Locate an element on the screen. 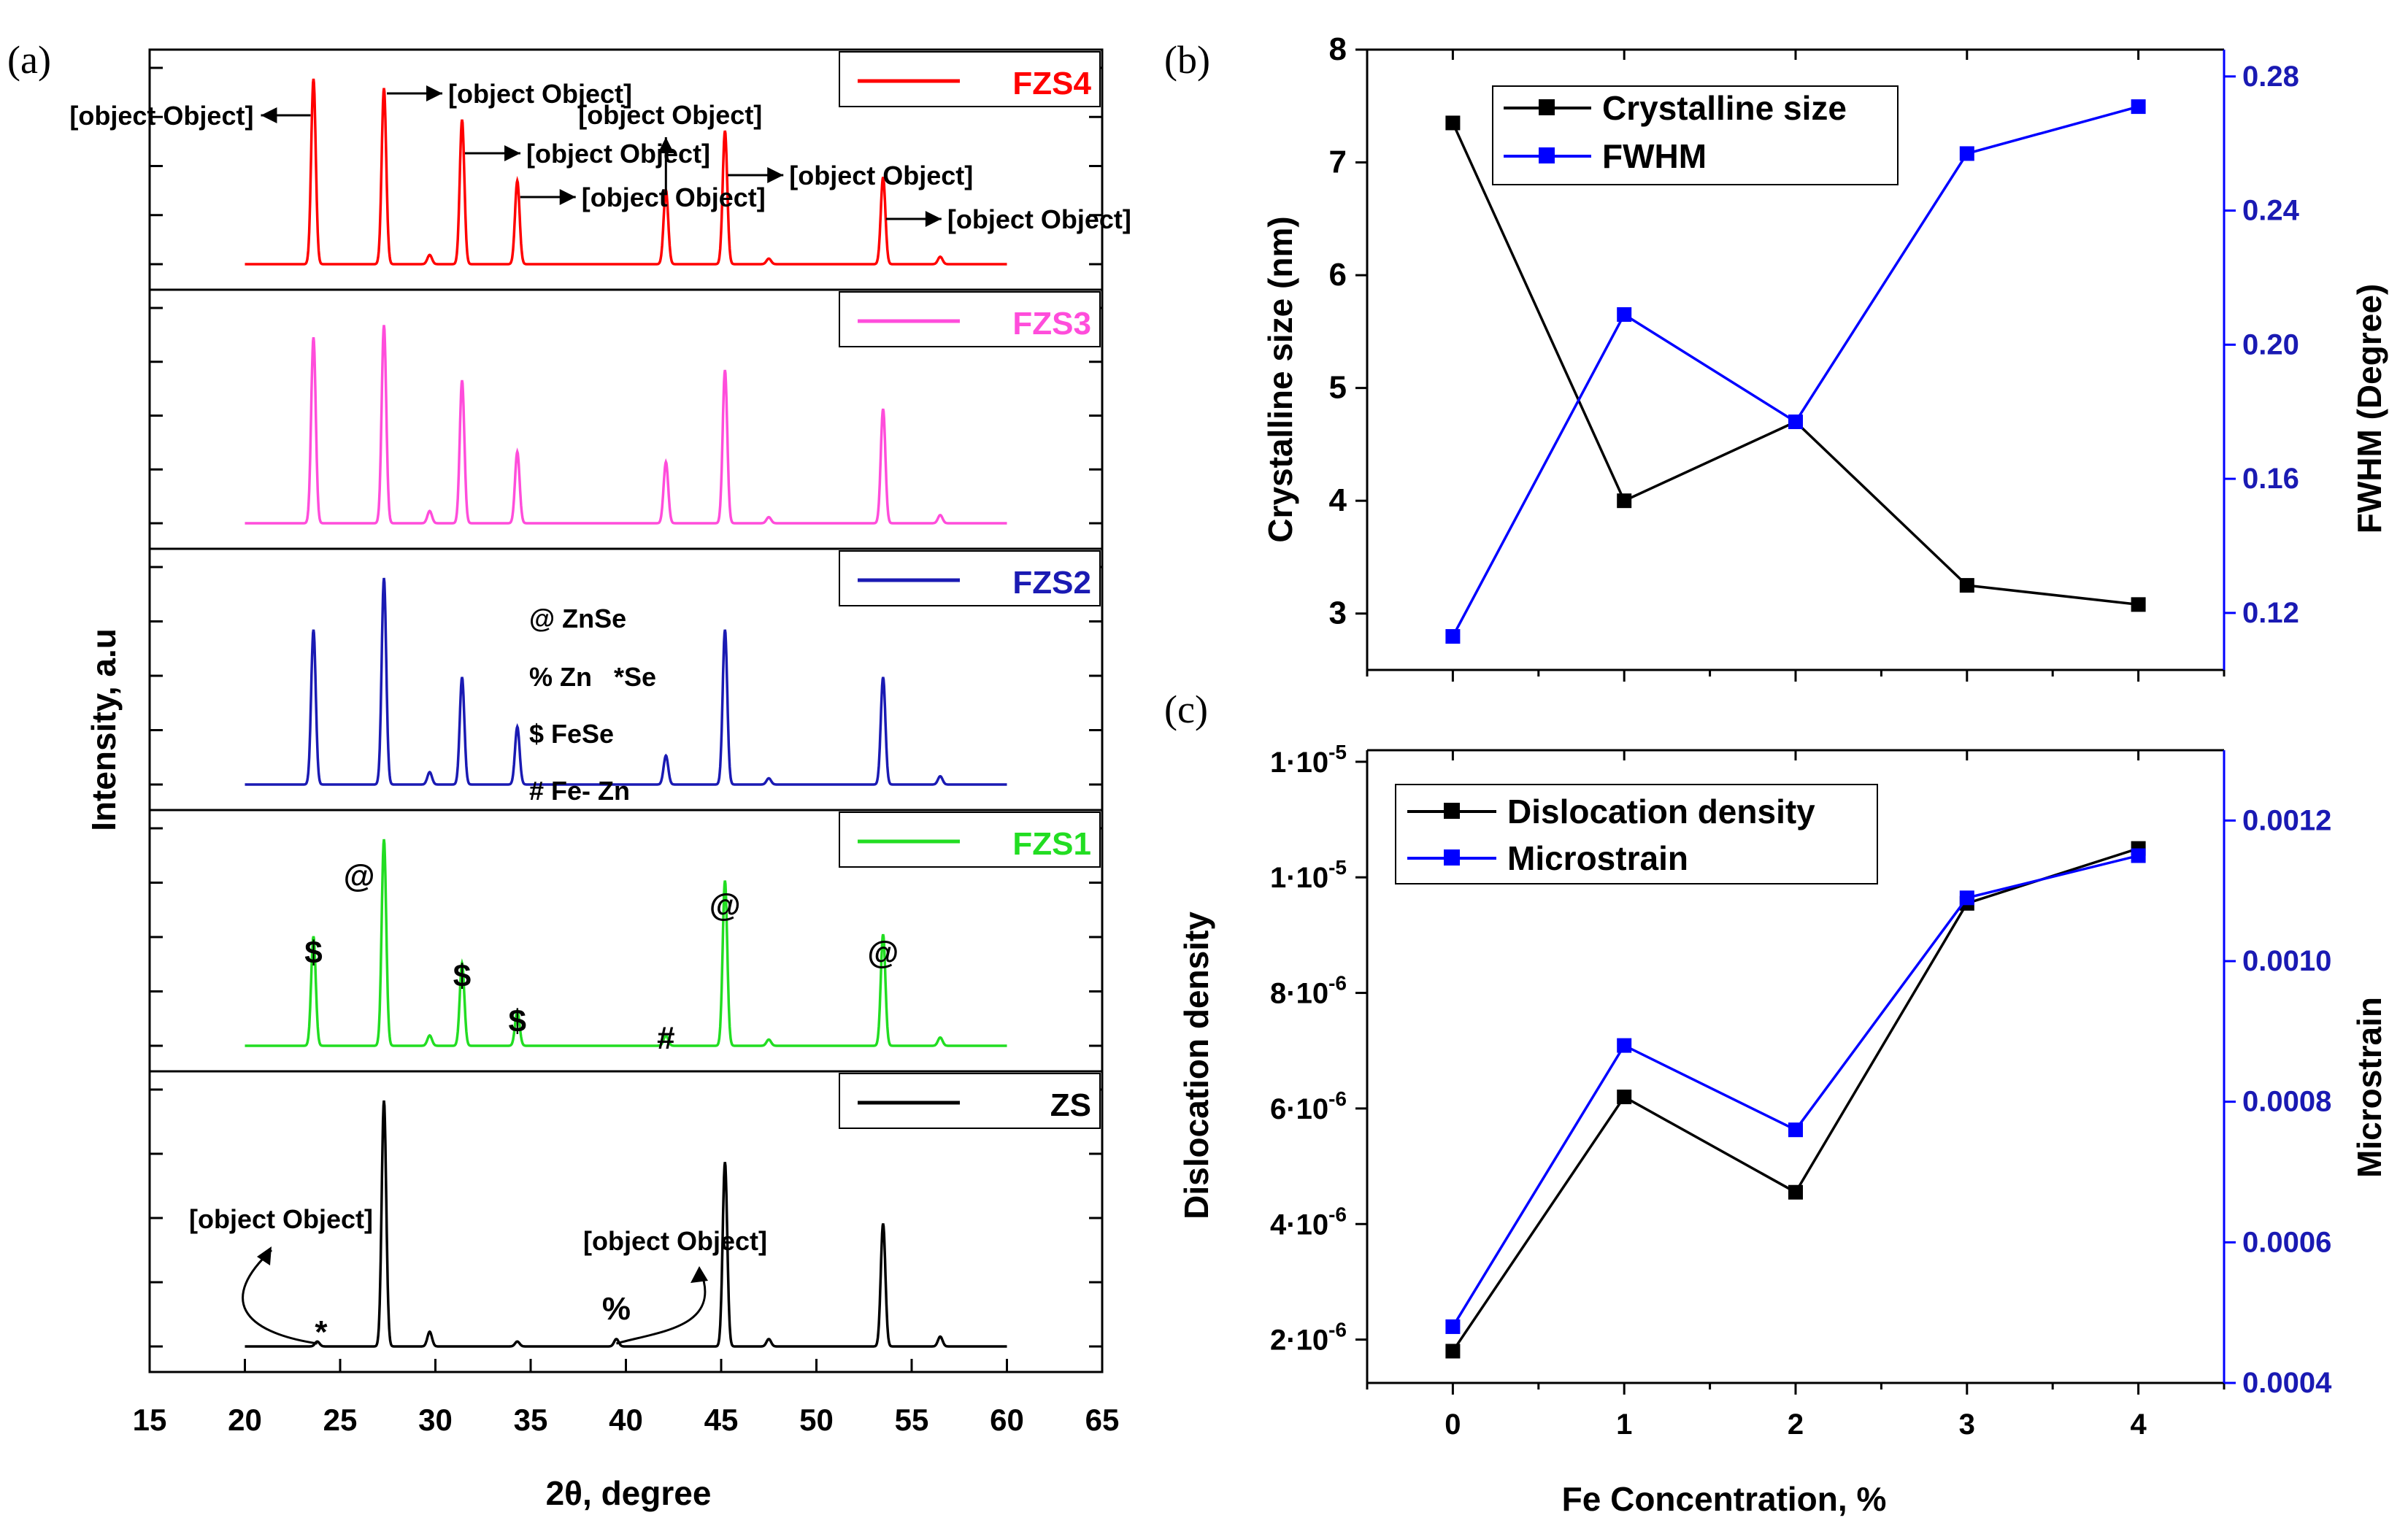 The height and width of the screenshot is (1534, 2408). xrd-legend-label-FZS2: FZS2 is located at coordinates (1051, 583).